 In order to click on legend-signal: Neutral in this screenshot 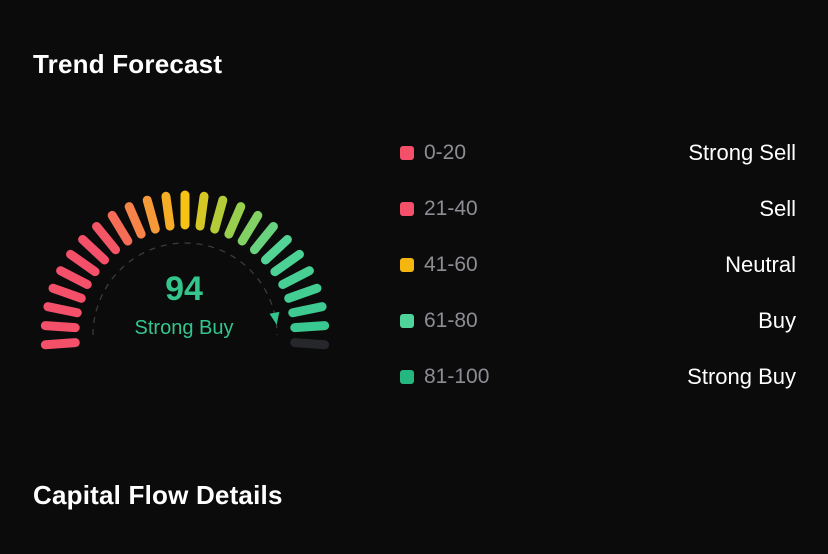, I will do `click(760, 264)`.